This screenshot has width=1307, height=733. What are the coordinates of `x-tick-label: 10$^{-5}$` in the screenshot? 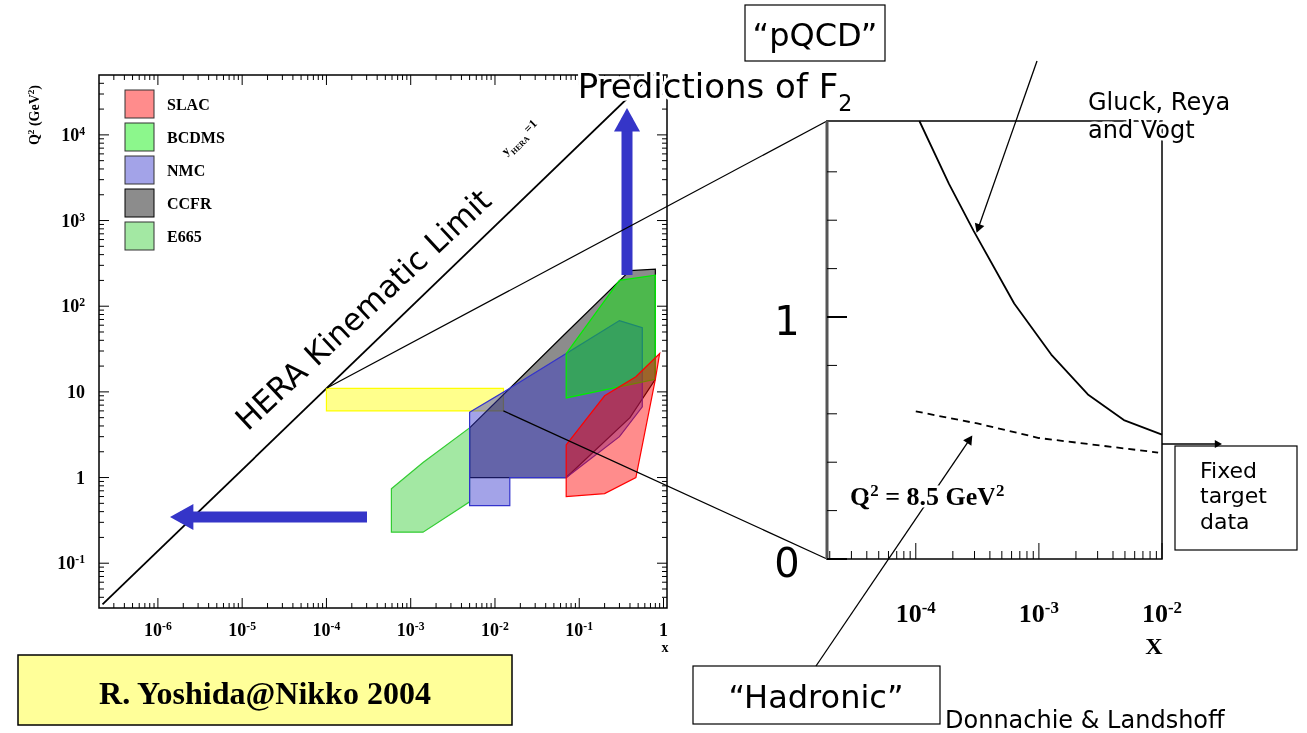 It's located at (242, 629).